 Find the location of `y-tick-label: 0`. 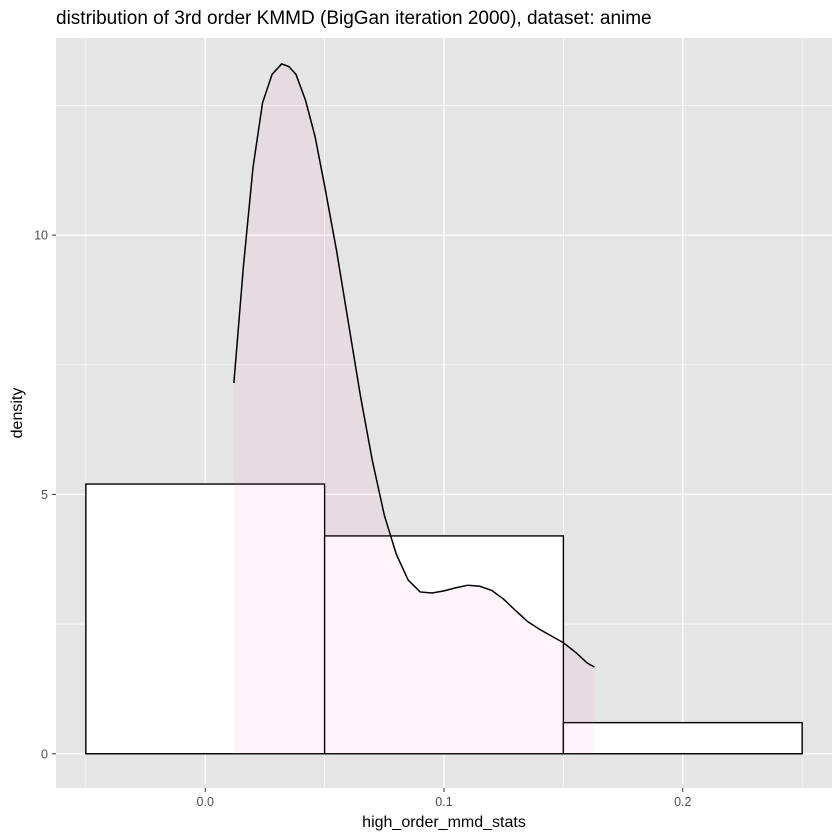

y-tick-label: 0 is located at coordinates (44, 754).